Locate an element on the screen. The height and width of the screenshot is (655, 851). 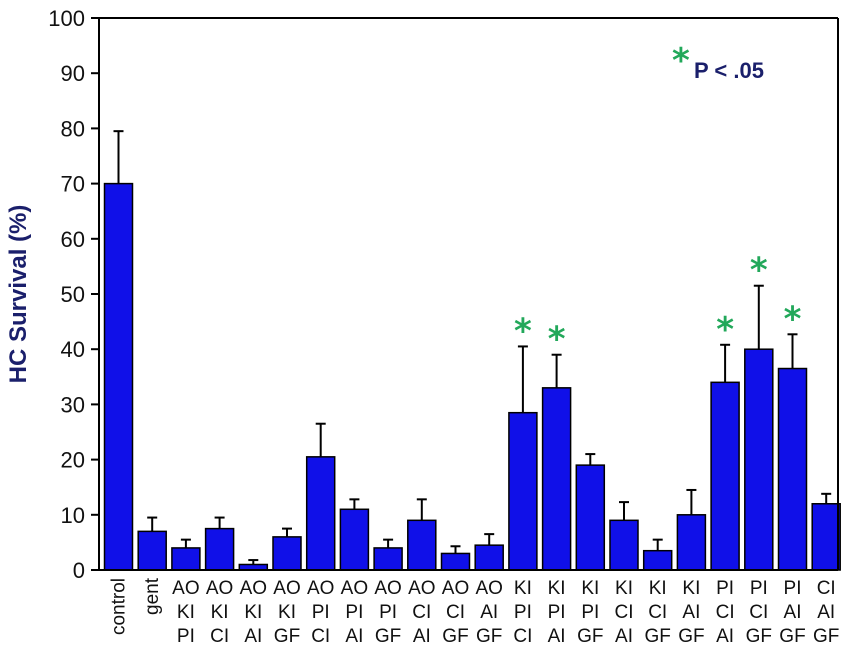
y-tick-label: 30 is located at coordinates (73, 404).